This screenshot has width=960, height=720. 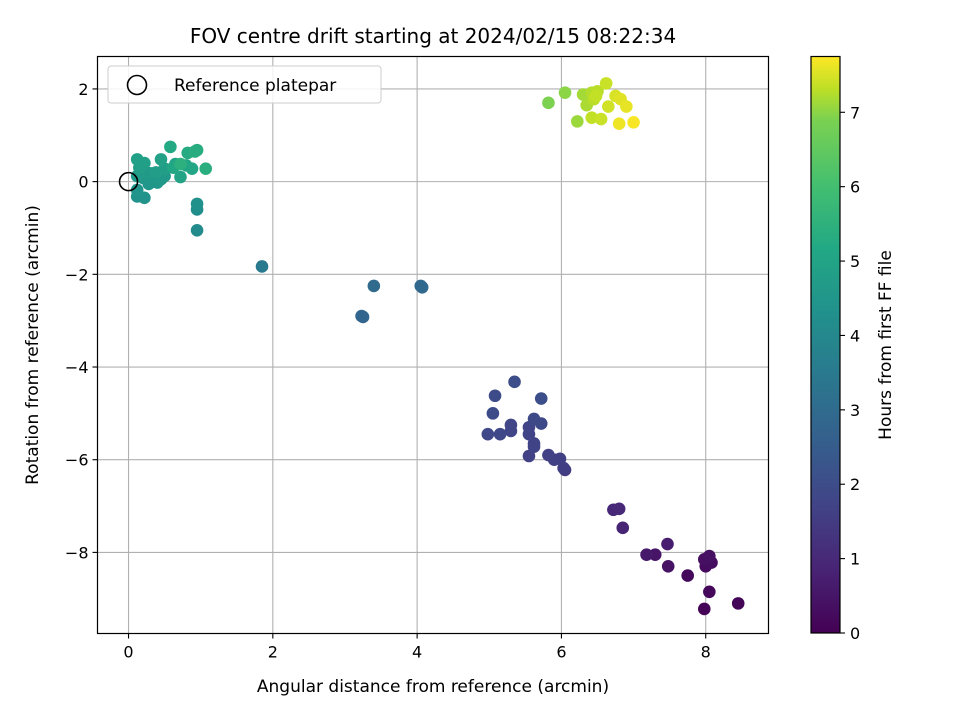 What do you see at coordinates (81, 321) in the screenshot?
I see `y-axis-ticks: 2 0 −2 −4 −6 −8` at bounding box center [81, 321].